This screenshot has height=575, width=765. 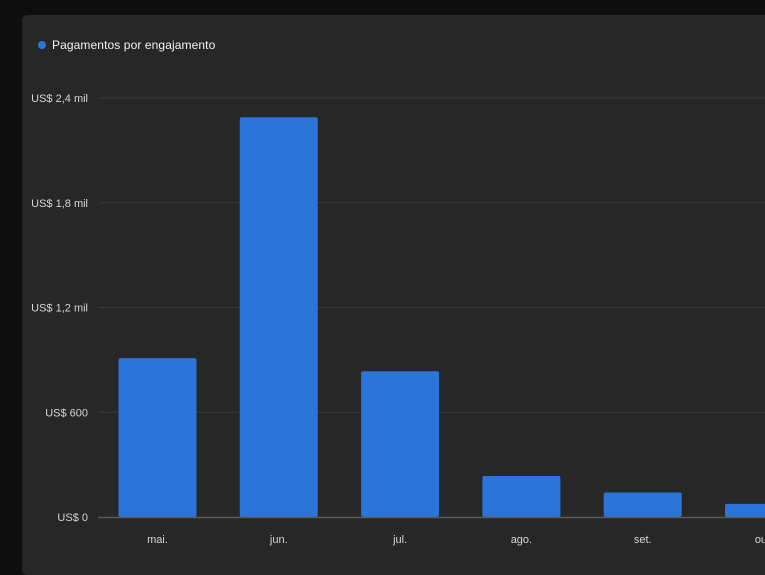 What do you see at coordinates (59, 309) in the screenshot?
I see `y-tick-label: US$ 1,2 mil` at bounding box center [59, 309].